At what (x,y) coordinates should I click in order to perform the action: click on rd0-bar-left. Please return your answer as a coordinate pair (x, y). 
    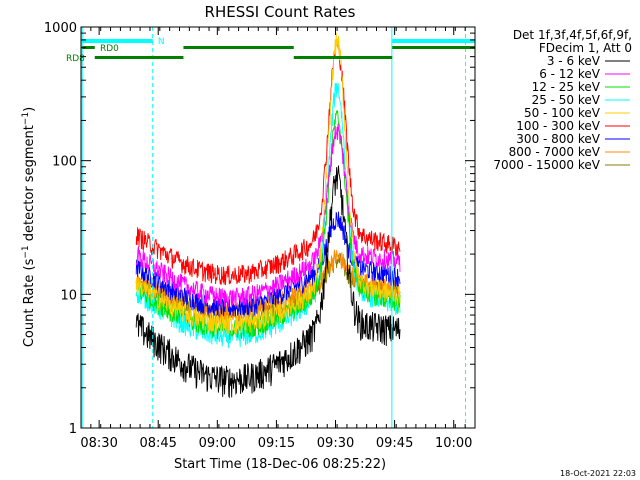
    Looking at the image, I should click on (88, 47).